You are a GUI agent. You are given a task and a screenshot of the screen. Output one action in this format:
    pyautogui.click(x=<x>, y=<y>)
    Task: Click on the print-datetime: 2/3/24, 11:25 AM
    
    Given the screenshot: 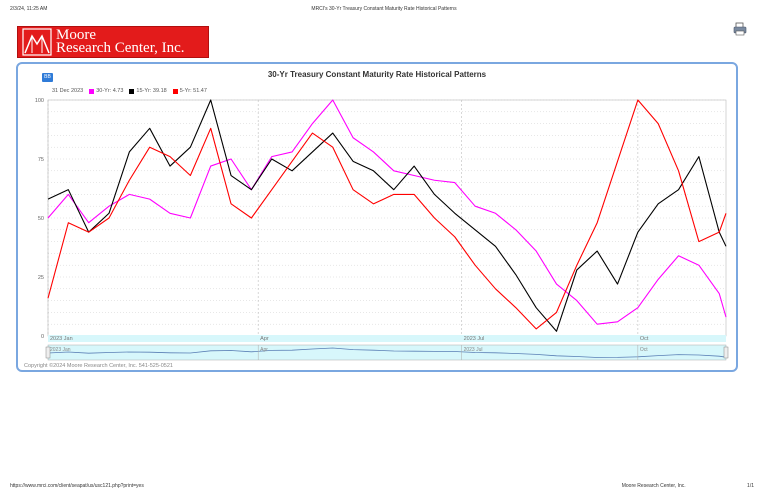 What is the action you would take?
    pyautogui.click(x=29, y=9)
    